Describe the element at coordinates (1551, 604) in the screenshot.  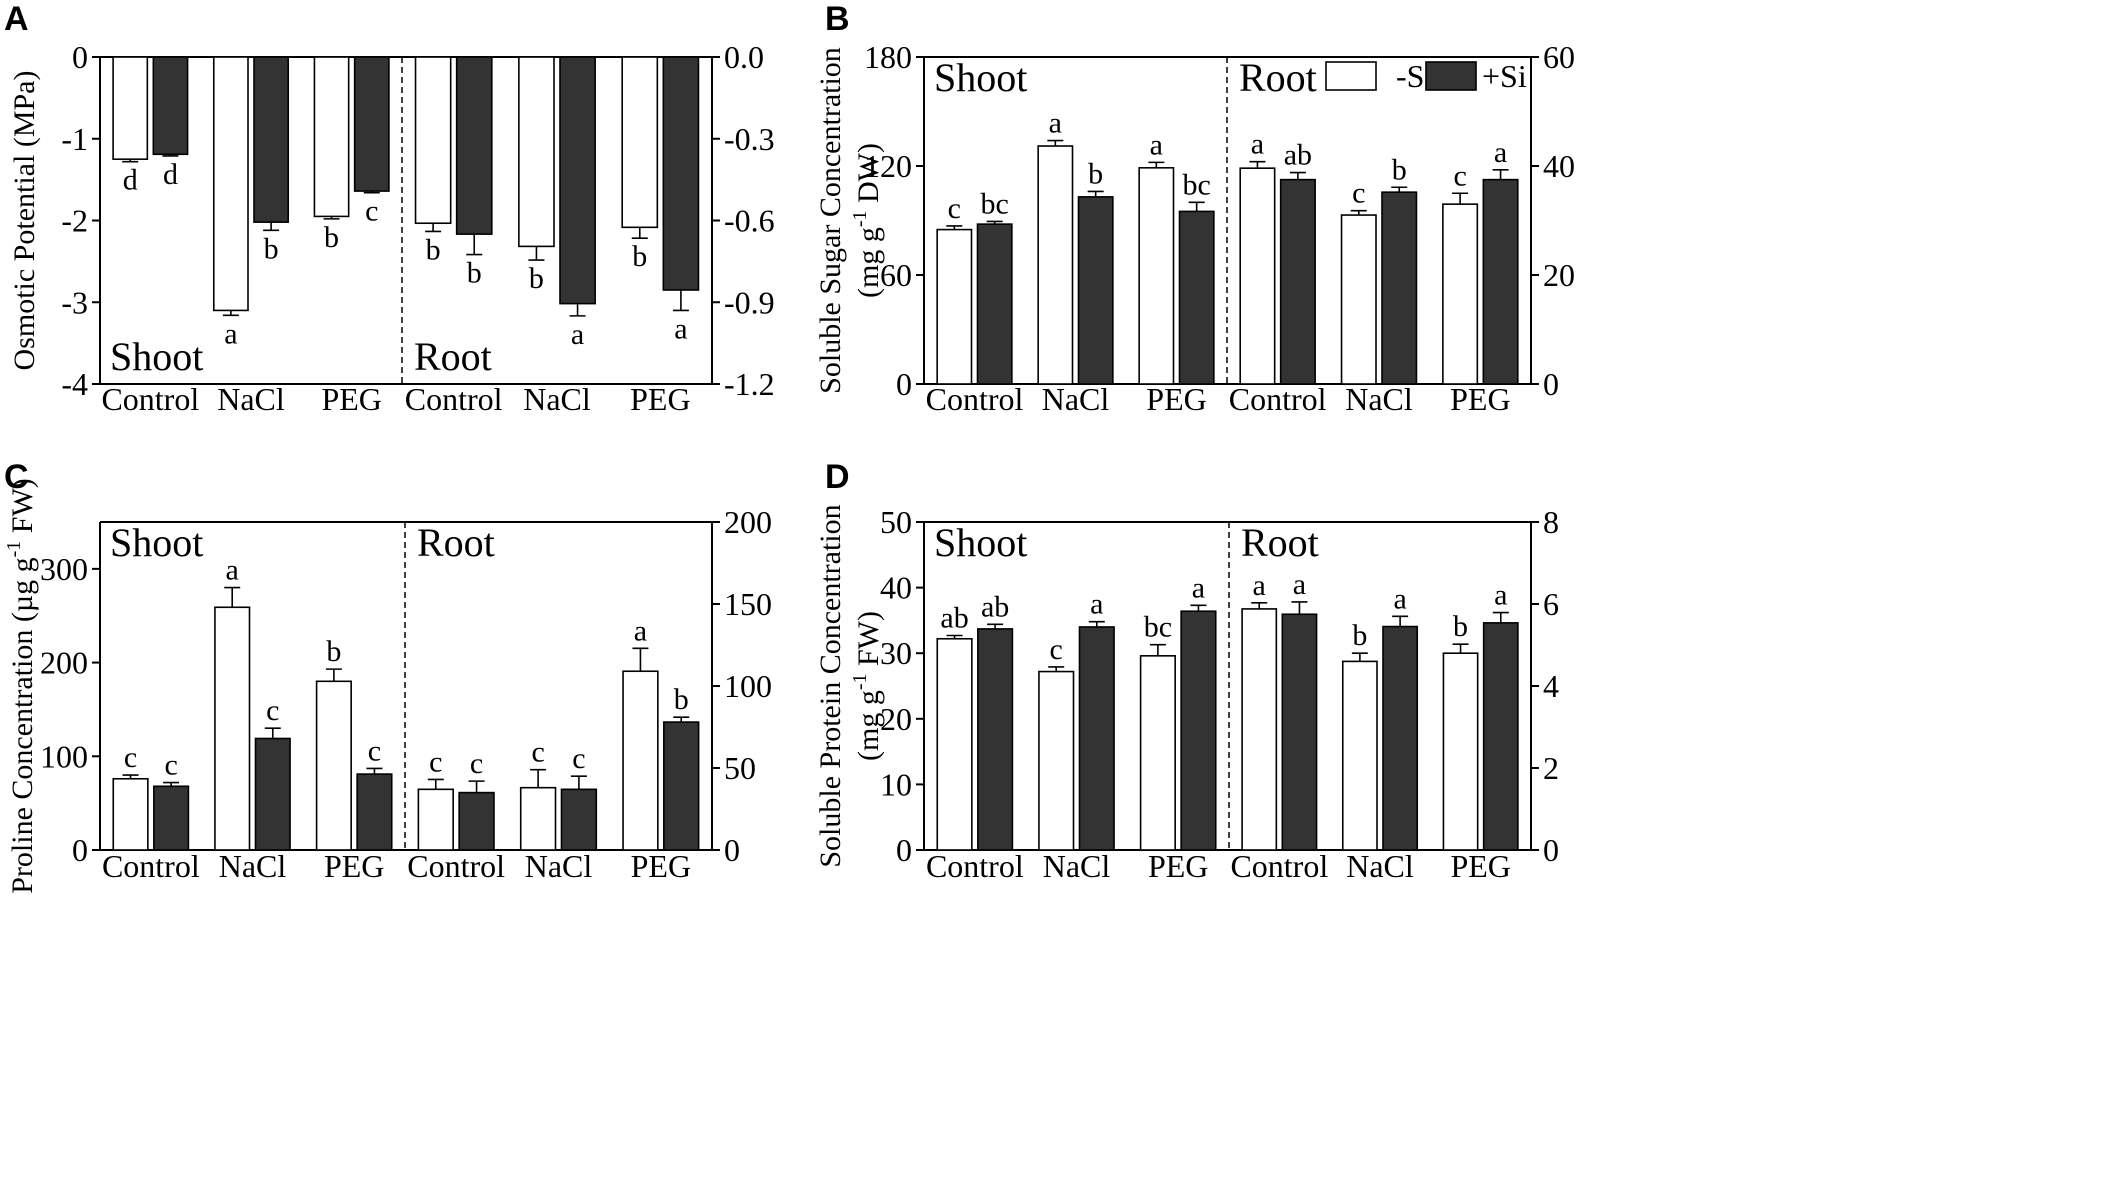
I see `right-tick-label: 6` at that location.